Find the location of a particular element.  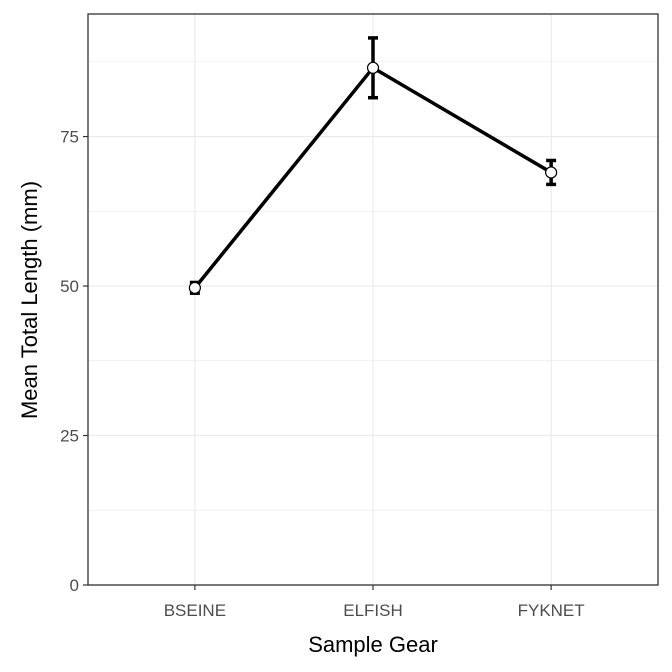

x-axis-title: Sample Gear is located at coordinates (373, 644).